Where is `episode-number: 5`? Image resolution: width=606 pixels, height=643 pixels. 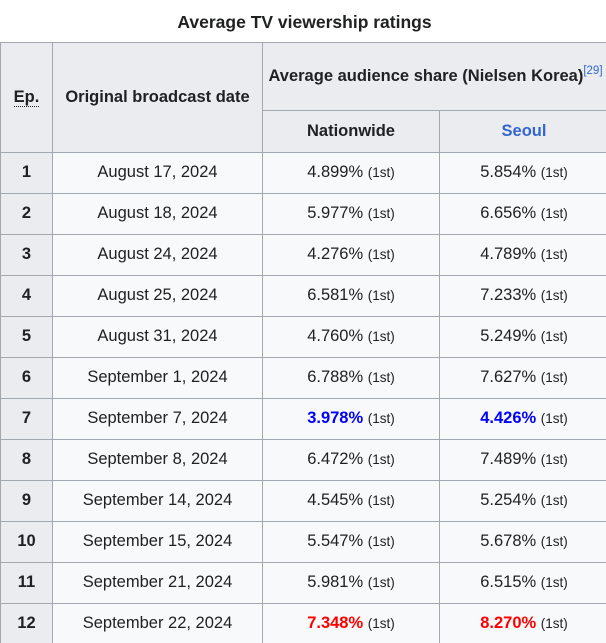 episode-number: 5 is located at coordinates (26, 337).